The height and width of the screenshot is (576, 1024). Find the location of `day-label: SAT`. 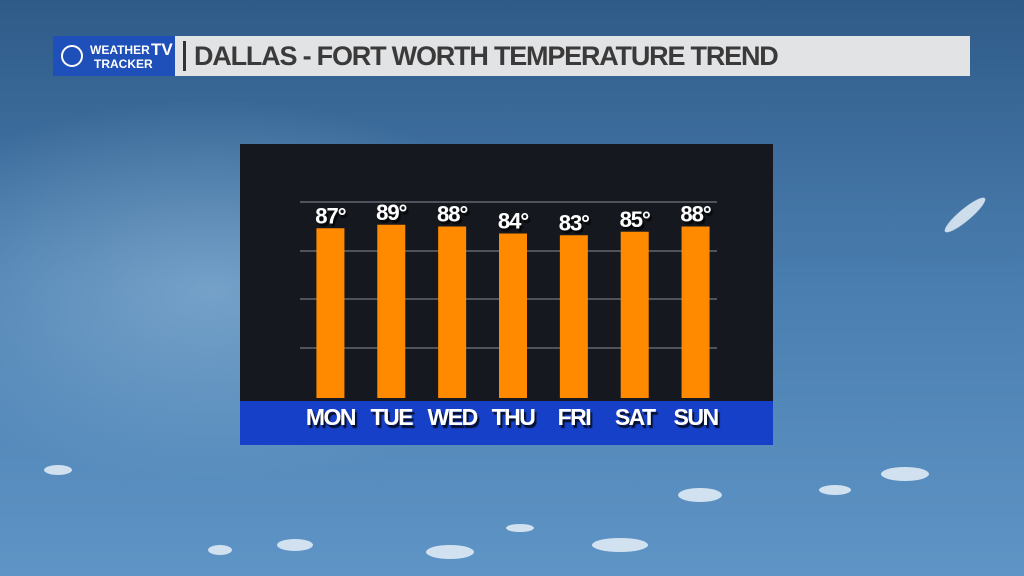

day-label: SAT is located at coordinates (635, 417).